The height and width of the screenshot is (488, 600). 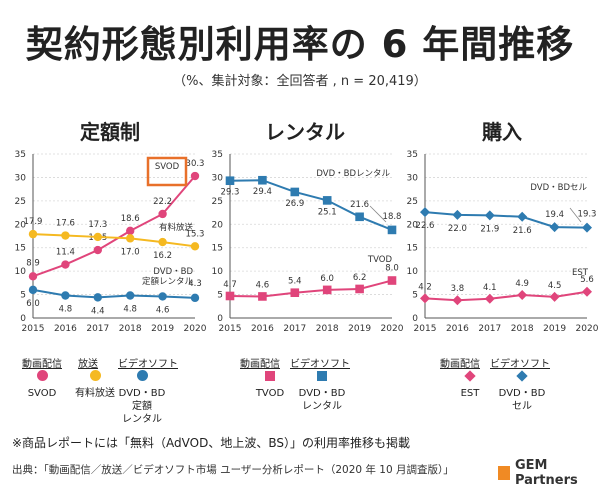 I want to click on series-annotation: DVD・BDセル, so click(x=558, y=188).